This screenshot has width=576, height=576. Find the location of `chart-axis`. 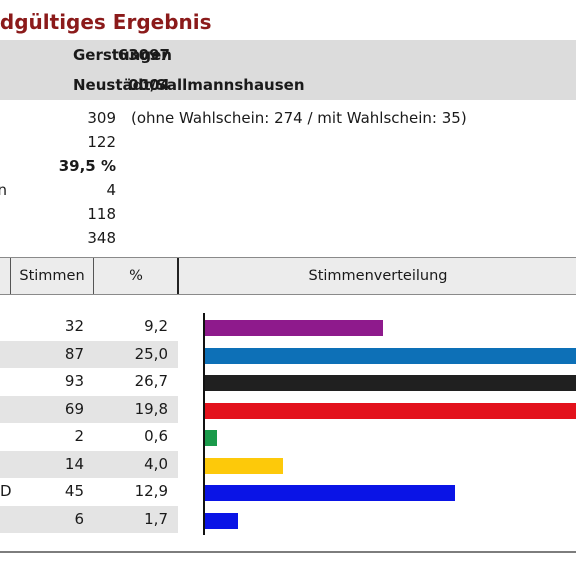

chart-axis is located at coordinates (204, 424).